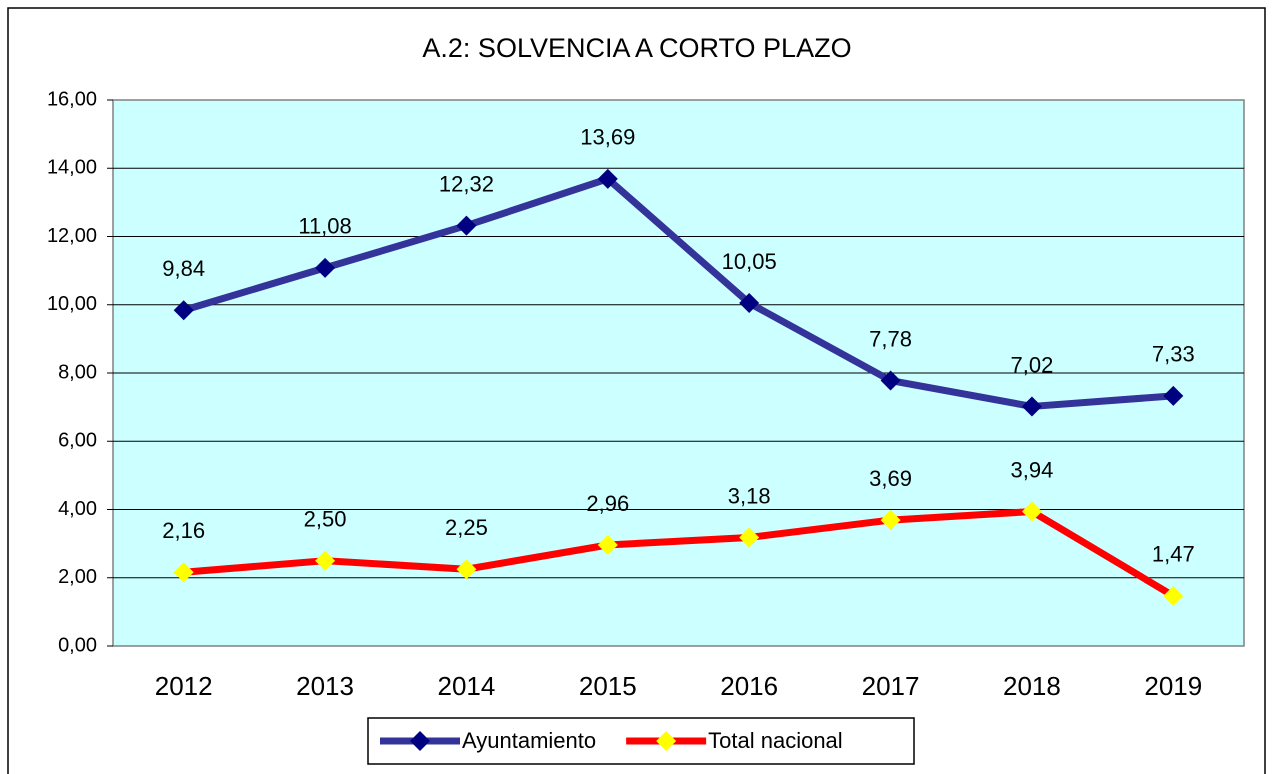 This screenshot has width=1274, height=774. Describe the element at coordinates (325, 686) in the screenshot. I see `x-tick-label: 2013` at that location.